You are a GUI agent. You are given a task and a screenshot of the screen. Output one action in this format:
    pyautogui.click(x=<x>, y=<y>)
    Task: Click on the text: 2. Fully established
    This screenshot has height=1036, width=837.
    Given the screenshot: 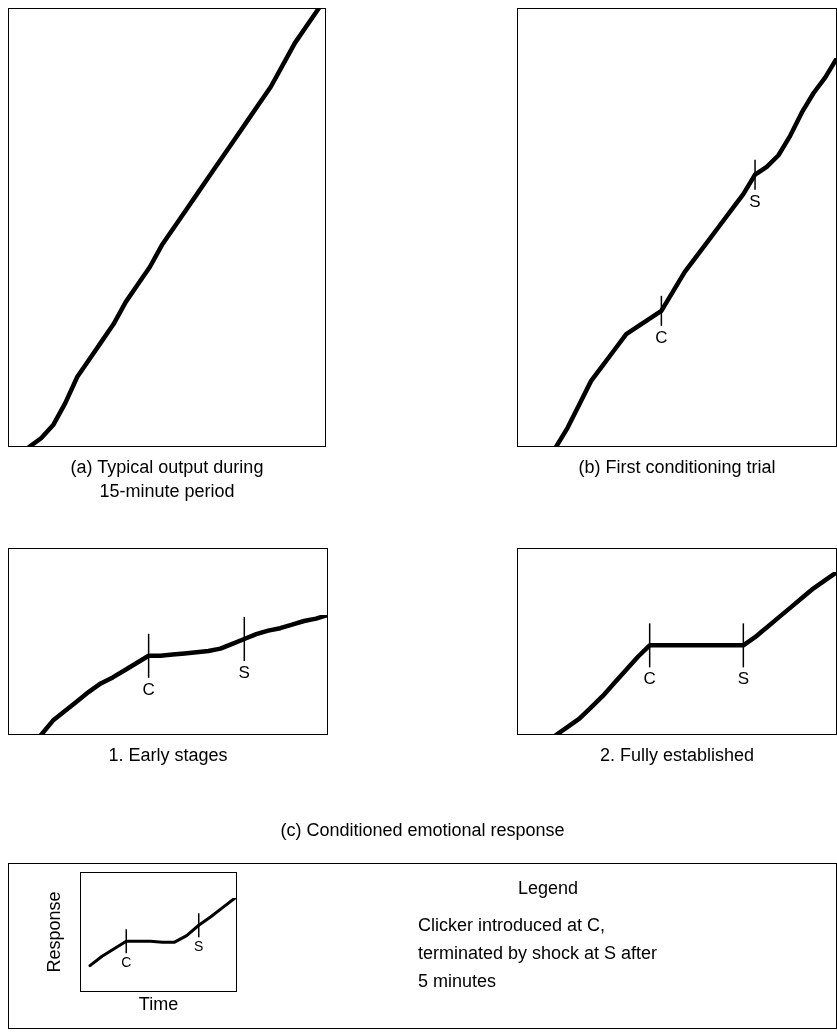 What is the action you would take?
    pyautogui.click(x=677, y=755)
    